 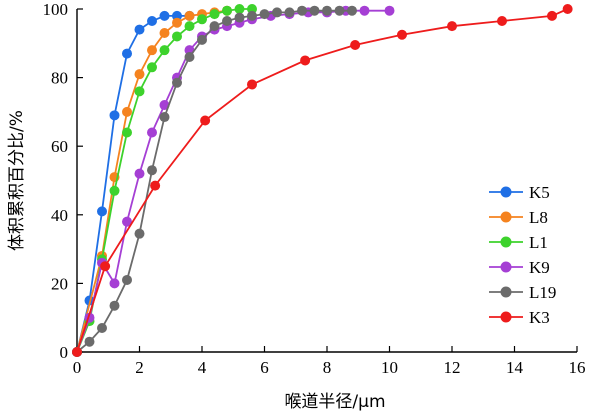 I want to click on y-axis-title: 体积累积百分比/%, so click(x=17, y=180).